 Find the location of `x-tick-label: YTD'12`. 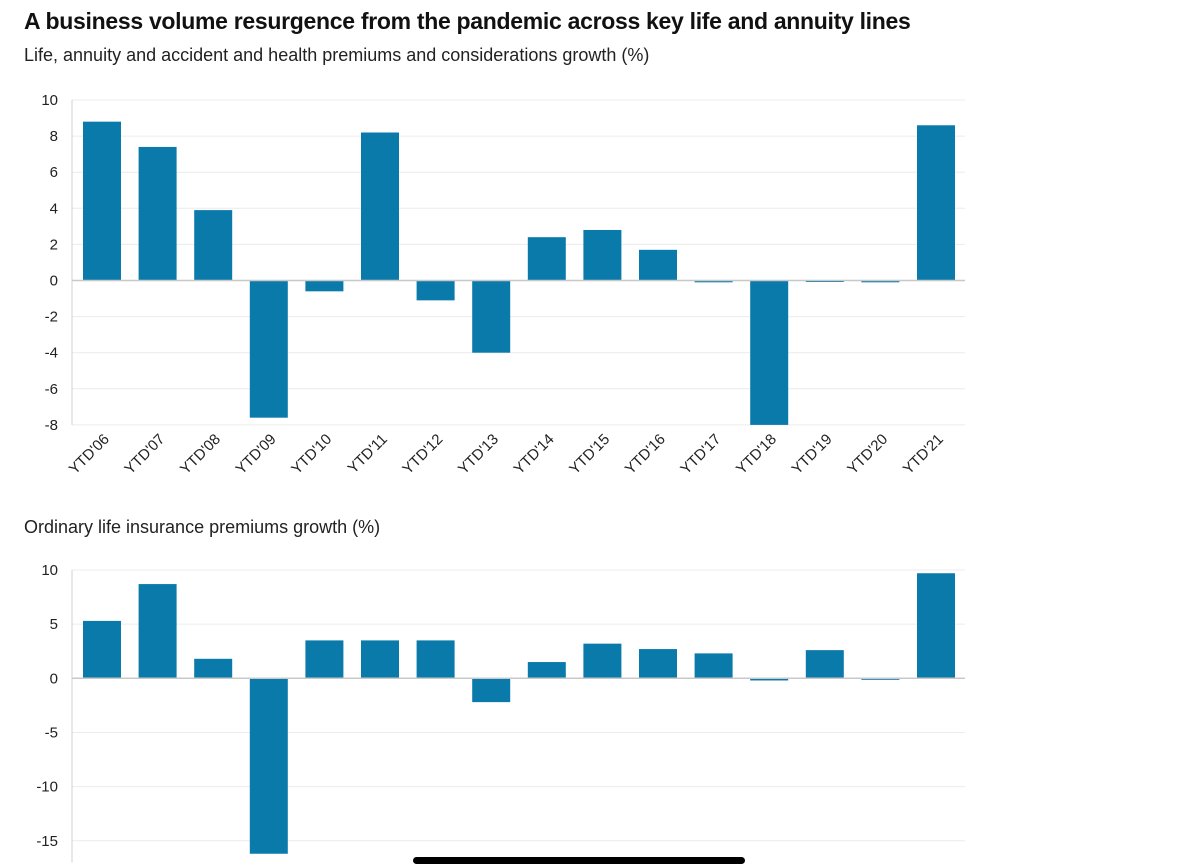

x-tick-label: YTD'12 is located at coordinates (422, 454).